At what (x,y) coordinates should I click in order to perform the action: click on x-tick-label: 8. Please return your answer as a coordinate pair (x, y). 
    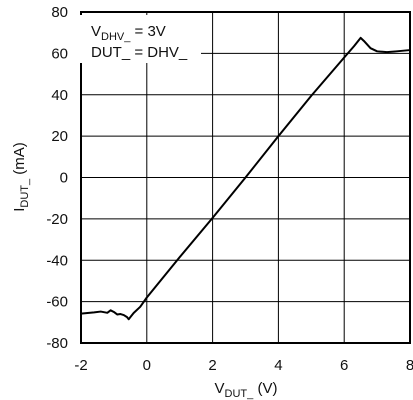
    Looking at the image, I should click on (409, 365).